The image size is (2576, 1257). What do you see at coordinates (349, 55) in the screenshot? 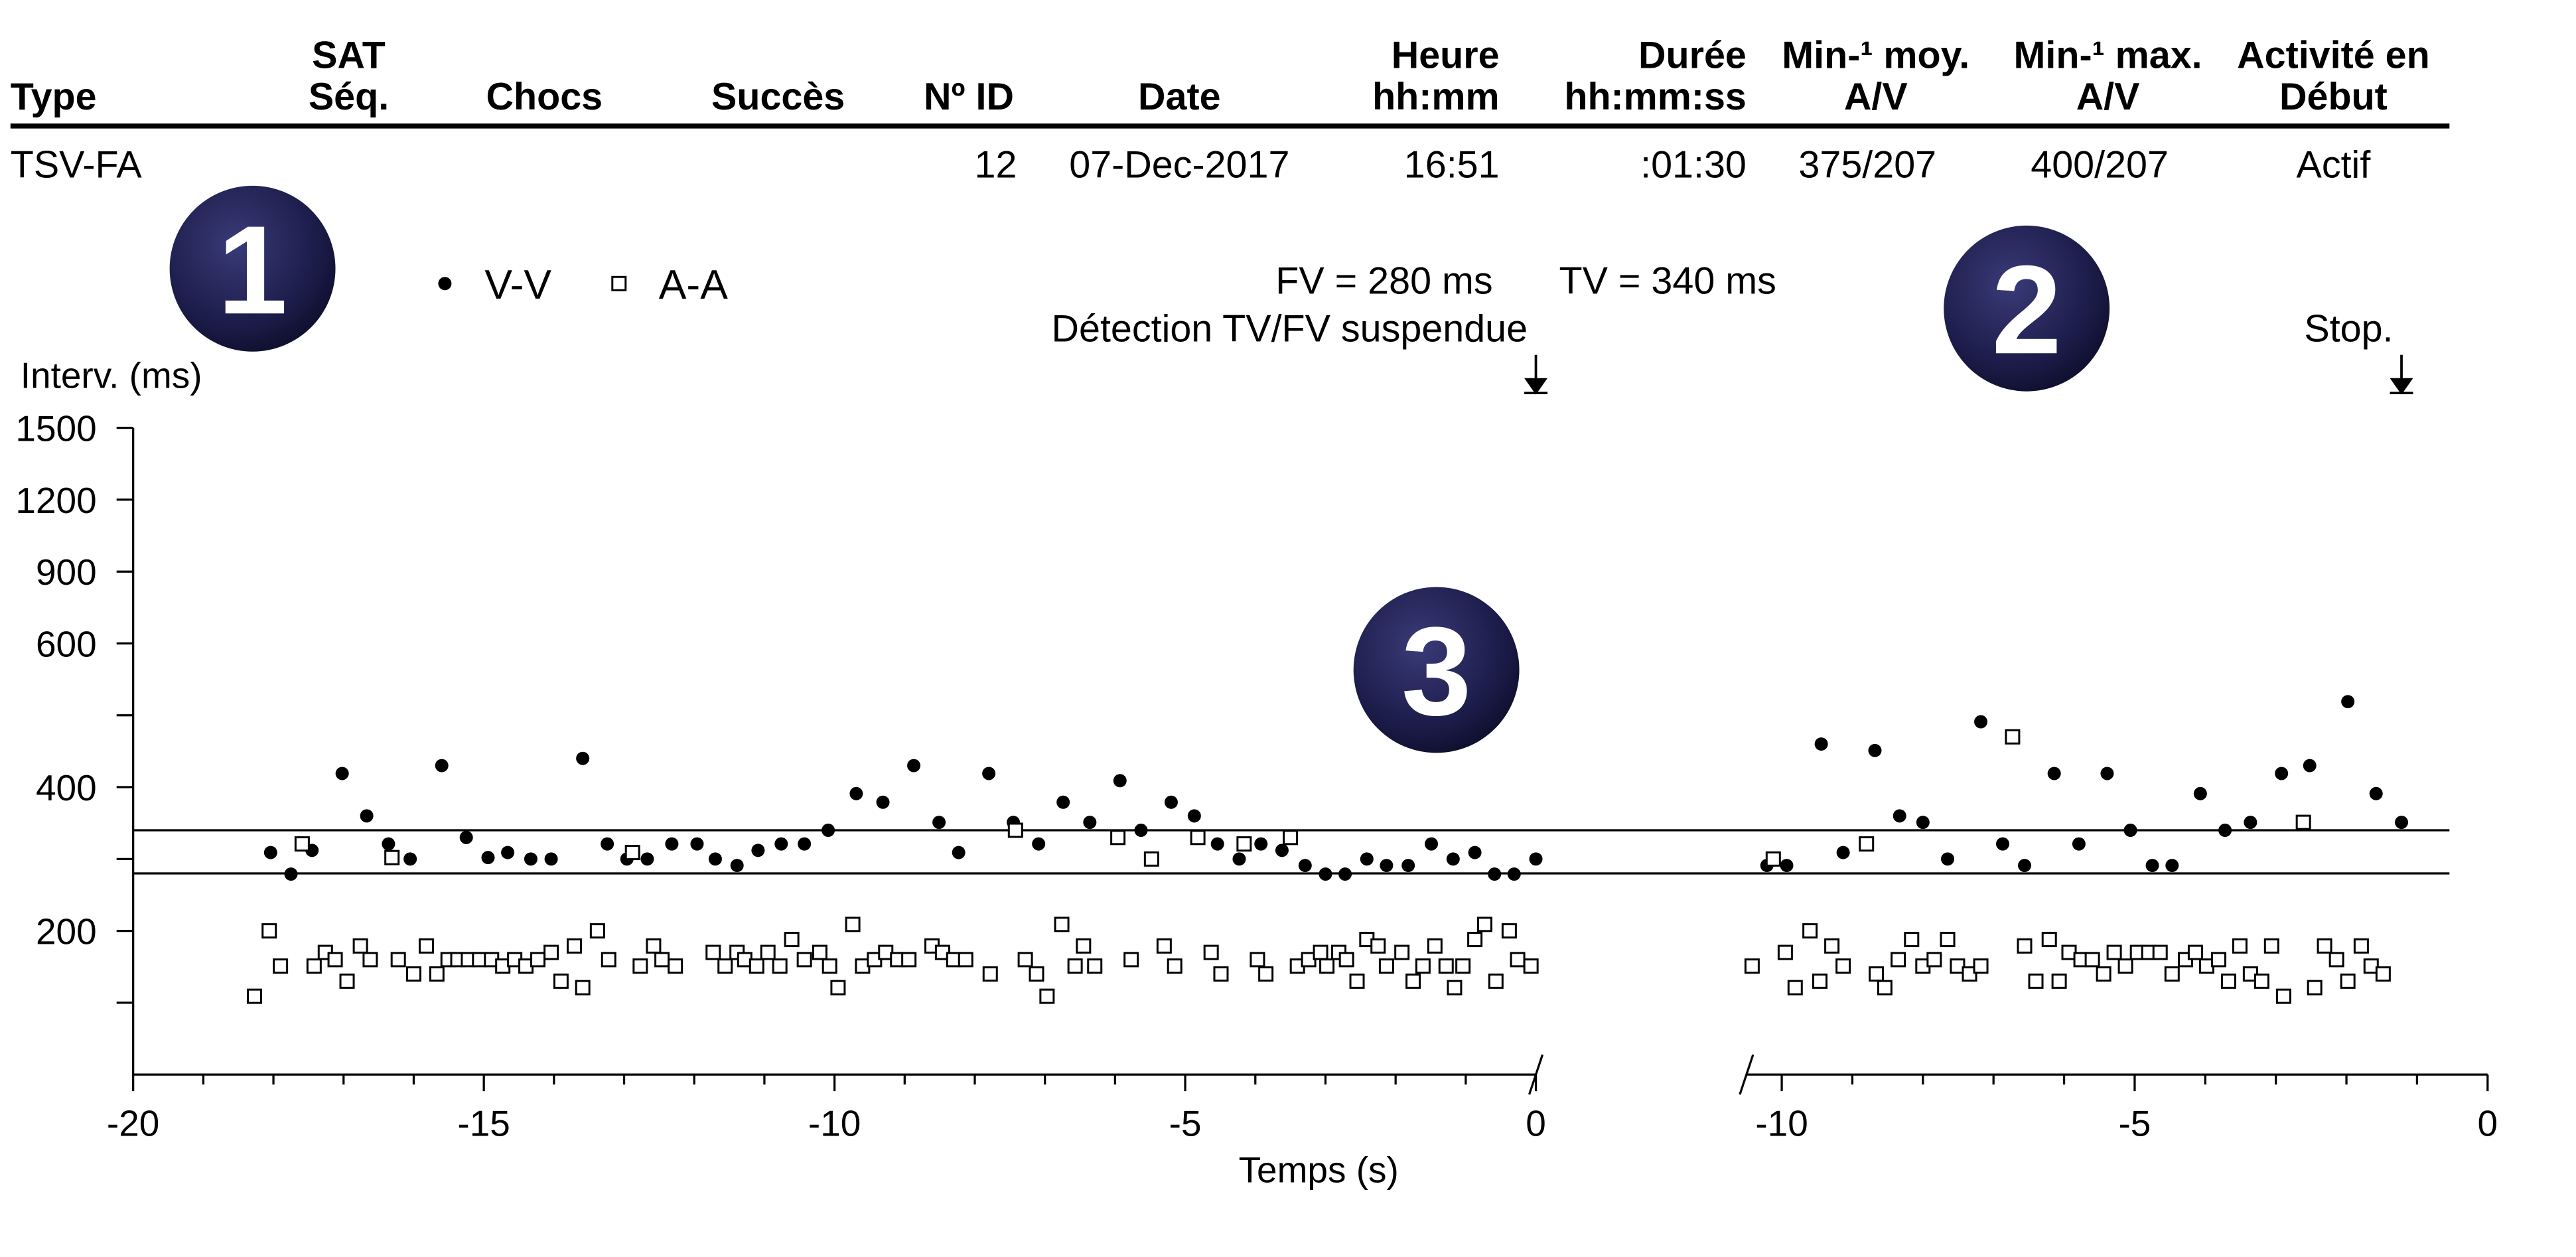
I see `table-header: SAT` at bounding box center [349, 55].